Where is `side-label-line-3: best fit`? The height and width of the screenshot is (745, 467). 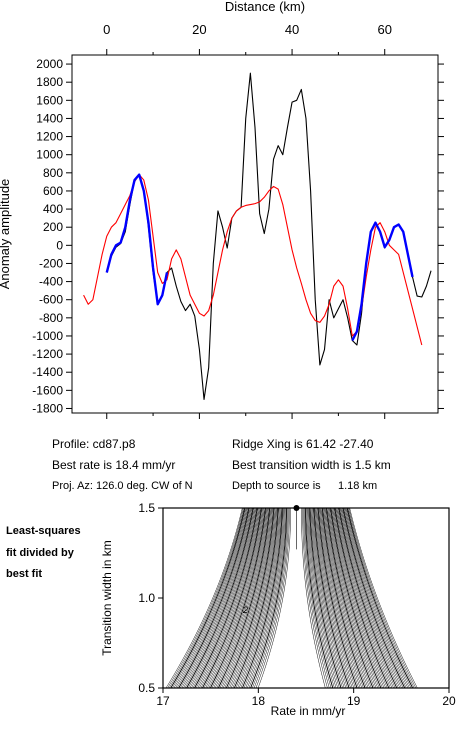 side-label-line-3: best fit is located at coordinates (24, 574).